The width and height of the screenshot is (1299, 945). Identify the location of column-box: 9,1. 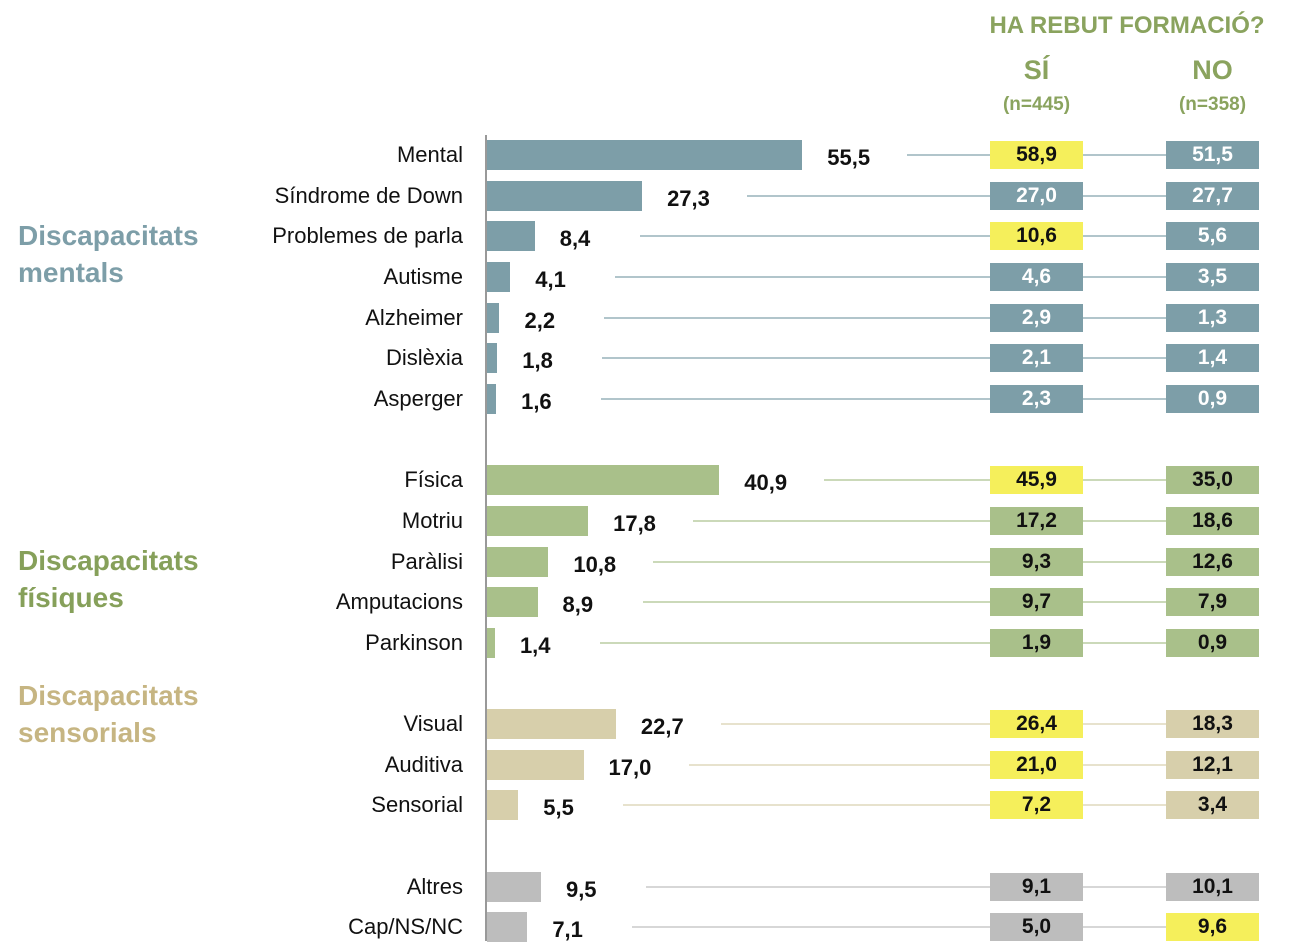
(1036, 886).